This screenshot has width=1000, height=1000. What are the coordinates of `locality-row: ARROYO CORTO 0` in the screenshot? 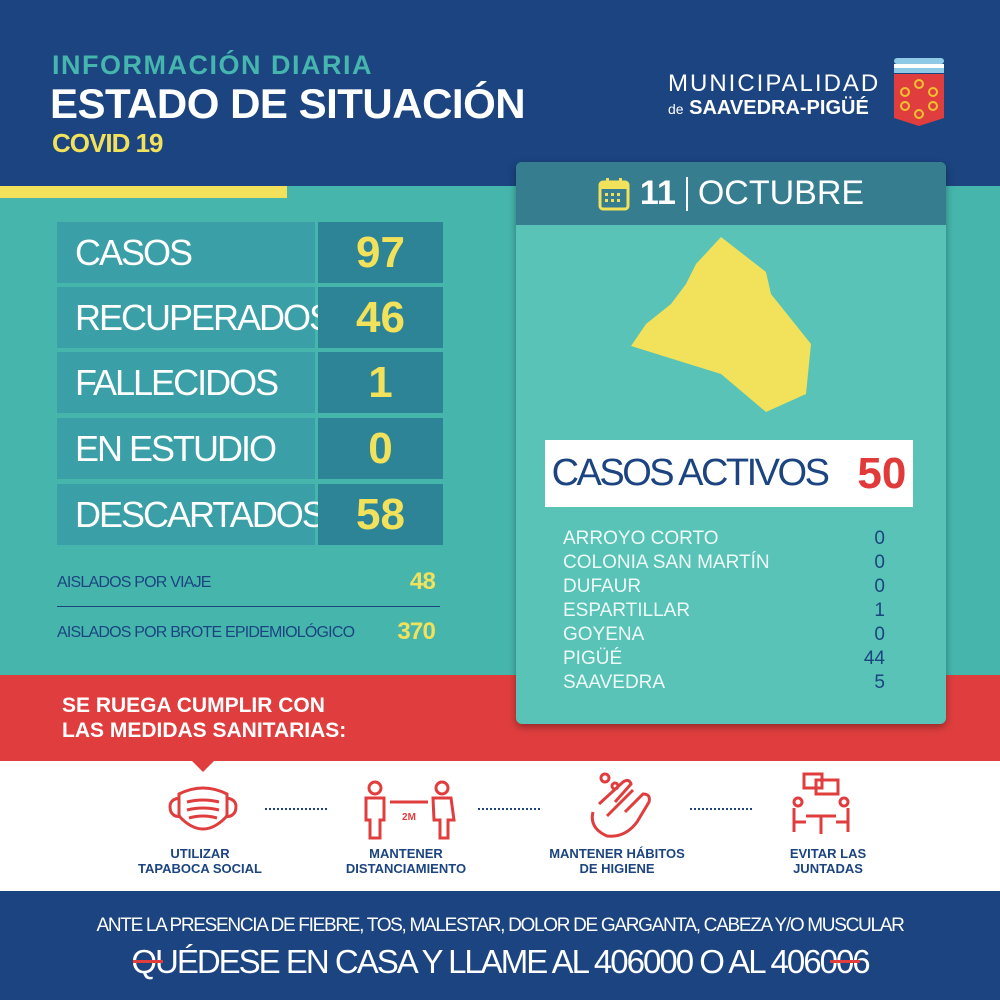 It's located at (724, 538).